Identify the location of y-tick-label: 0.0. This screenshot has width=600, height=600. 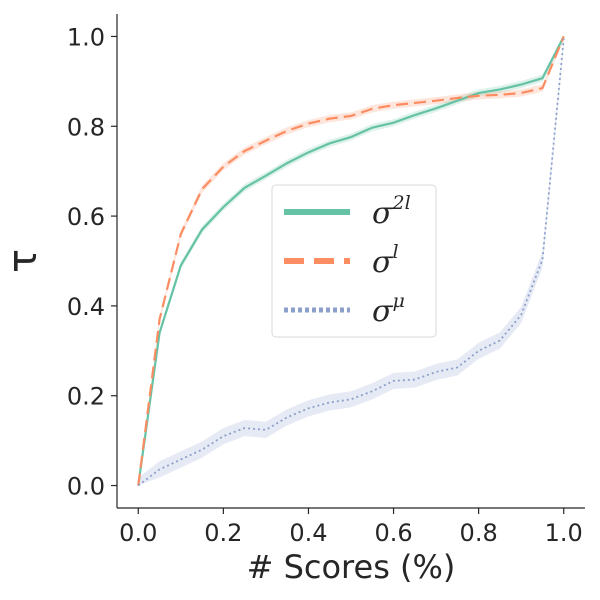
(86, 487).